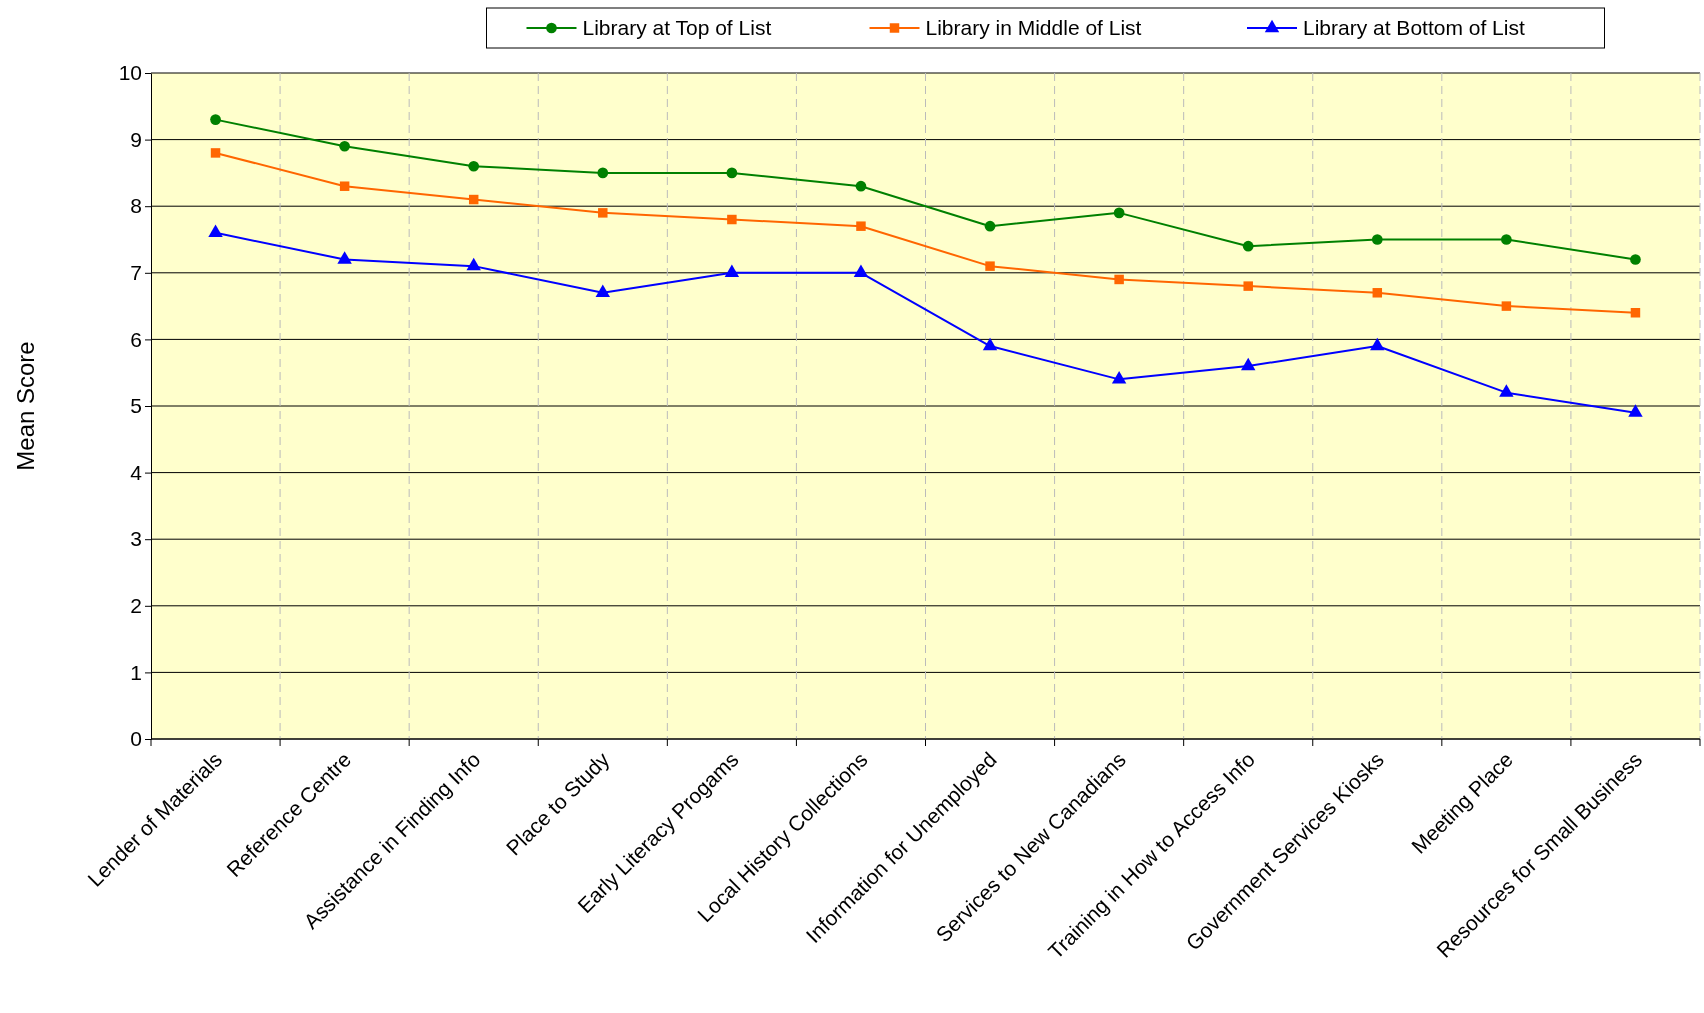  Describe the element at coordinates (136, 339) in the screenshot. I see `y-tick-label: 6` at that location.